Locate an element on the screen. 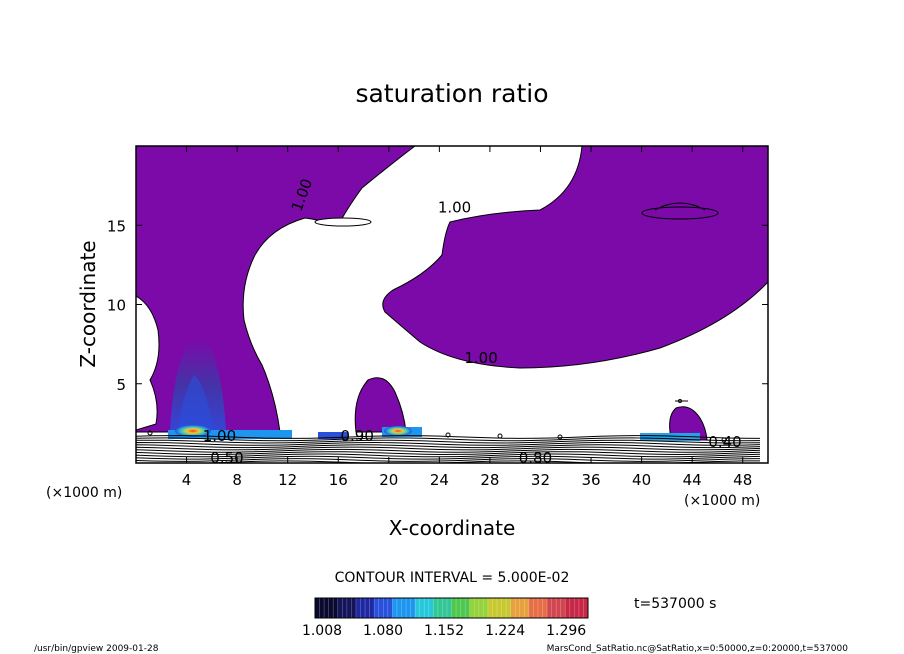  colorbar-tick-label: 1.224 is located at coordinates (505, 631).